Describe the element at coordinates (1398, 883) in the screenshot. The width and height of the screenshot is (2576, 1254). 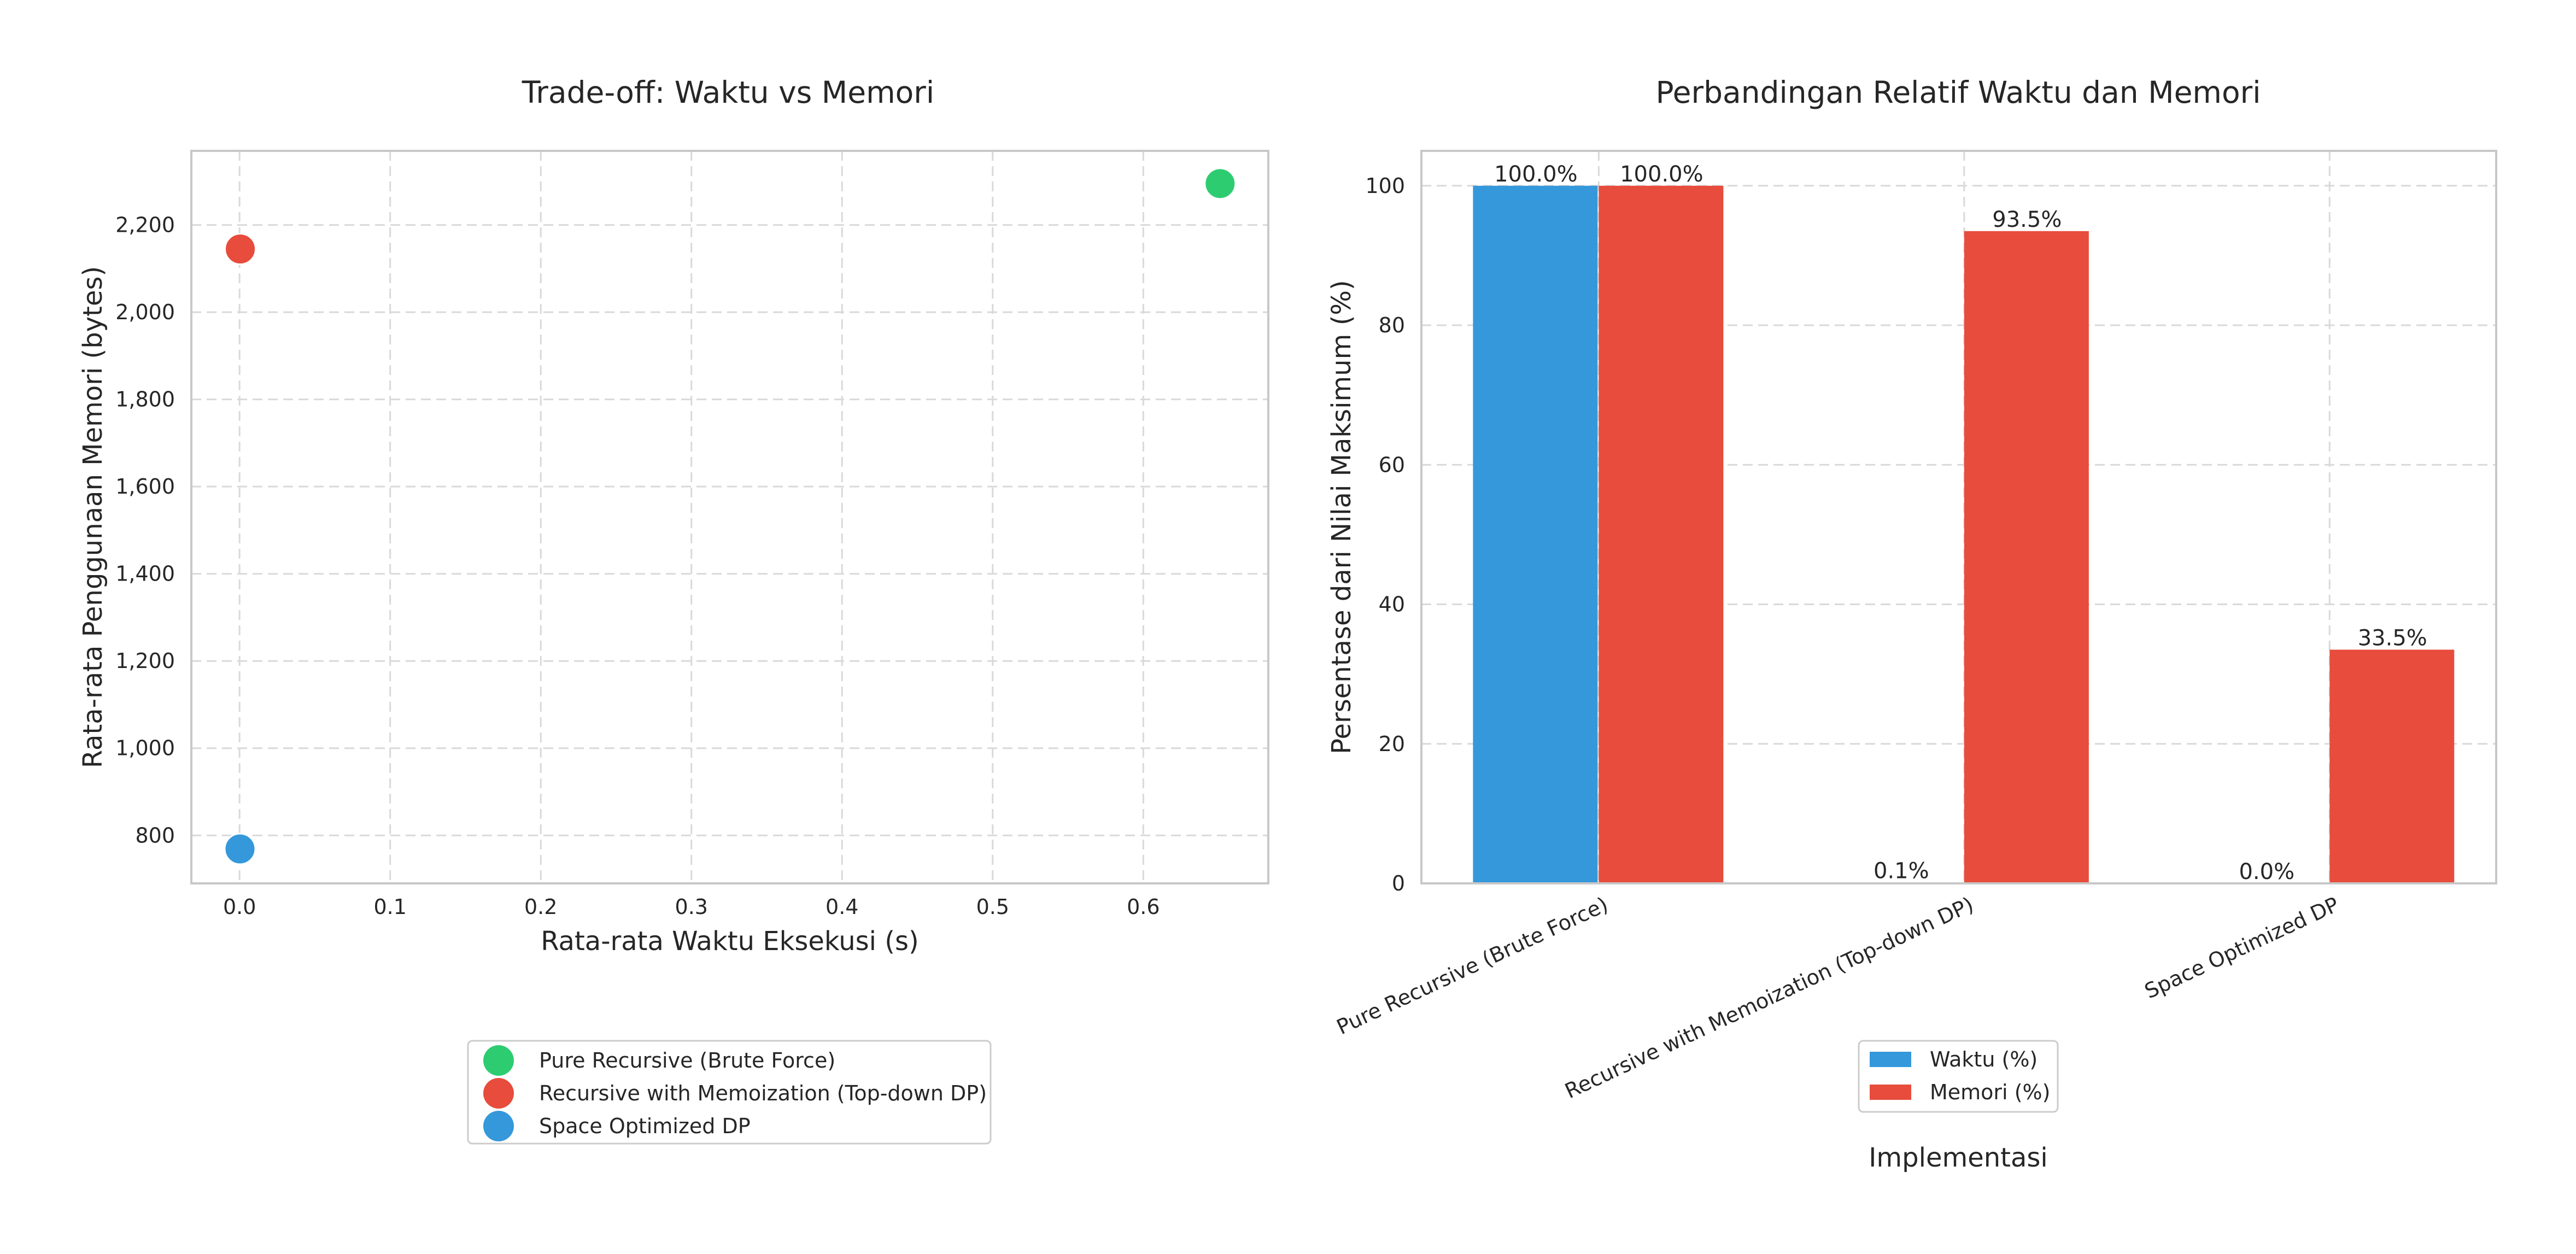
I see `bar-y-tick-label: 0` at that location.